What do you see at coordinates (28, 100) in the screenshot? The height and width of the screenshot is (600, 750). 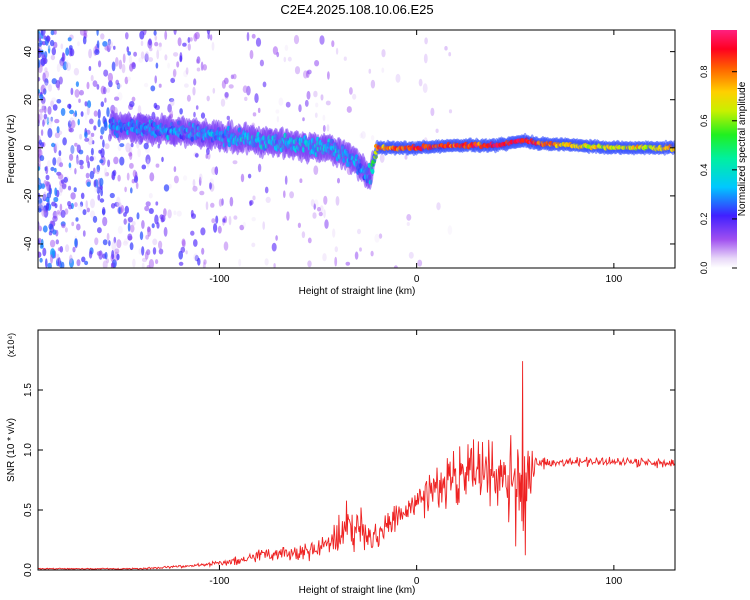 I see `spectrogram-y-tick-label: 20` at bounding box center [28, 100].